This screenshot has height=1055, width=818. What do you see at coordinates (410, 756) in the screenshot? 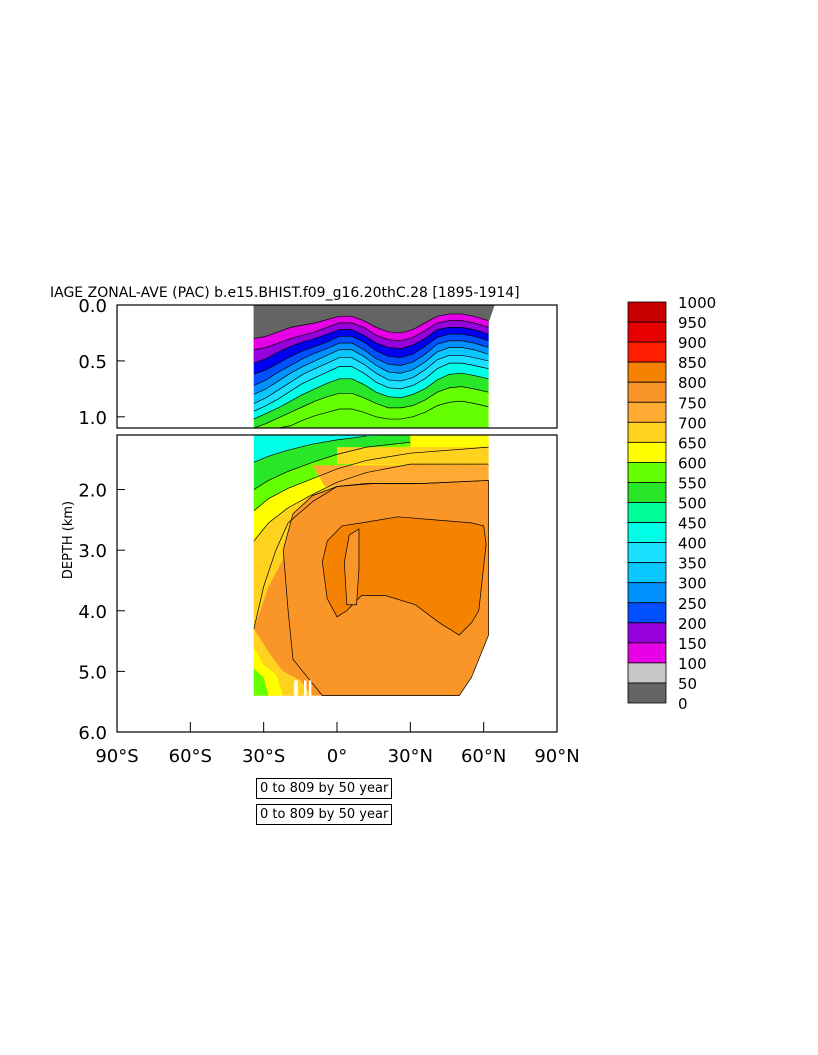
I see `x-tick-label: 30°N` at bounding box center [410, 756].